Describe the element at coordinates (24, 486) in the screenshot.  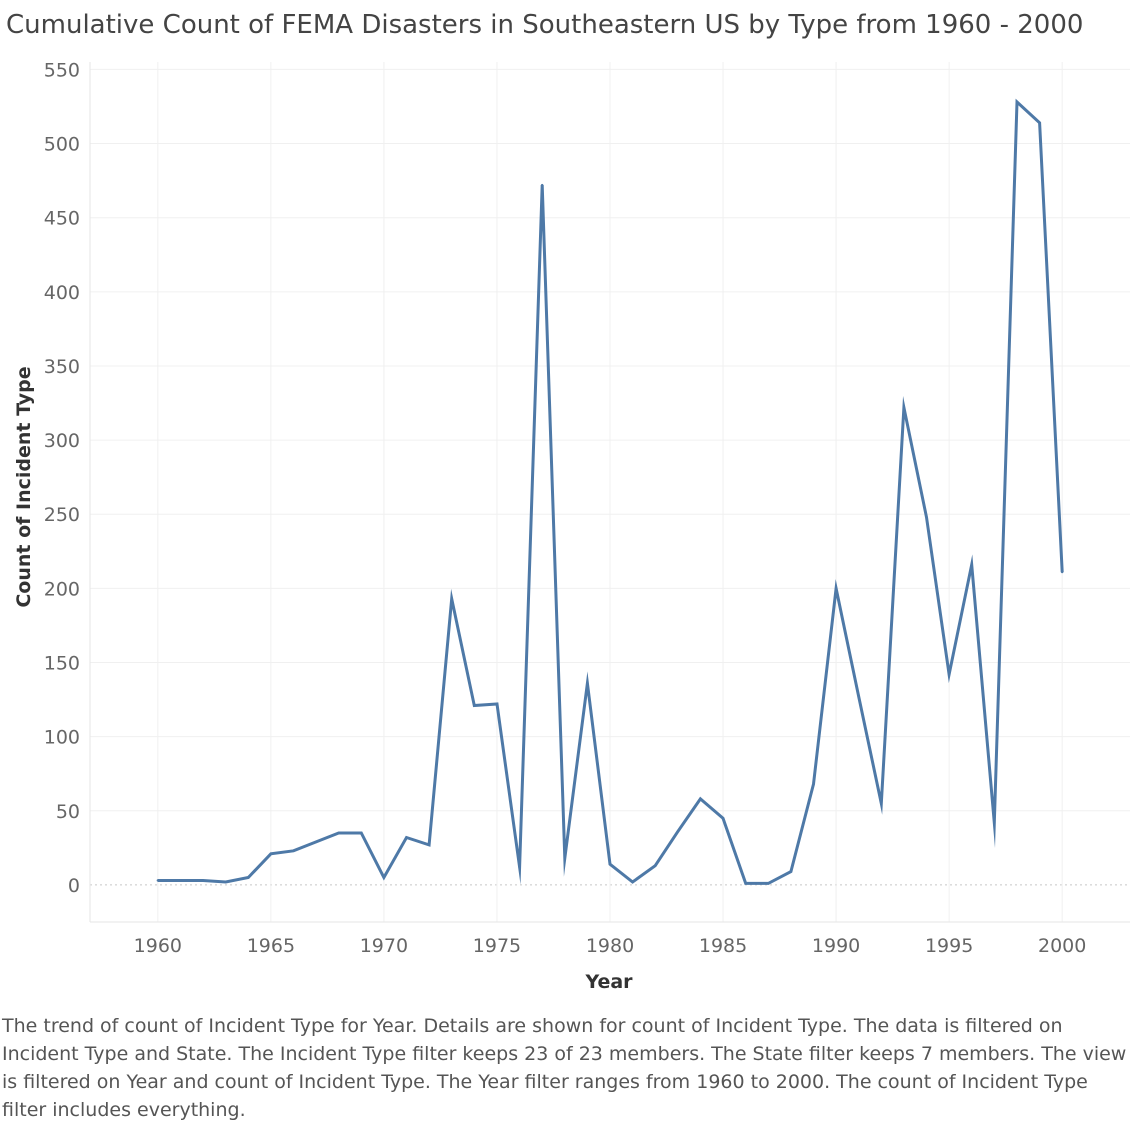
I see `y-axis-title: Count of Incident Type` at that location.